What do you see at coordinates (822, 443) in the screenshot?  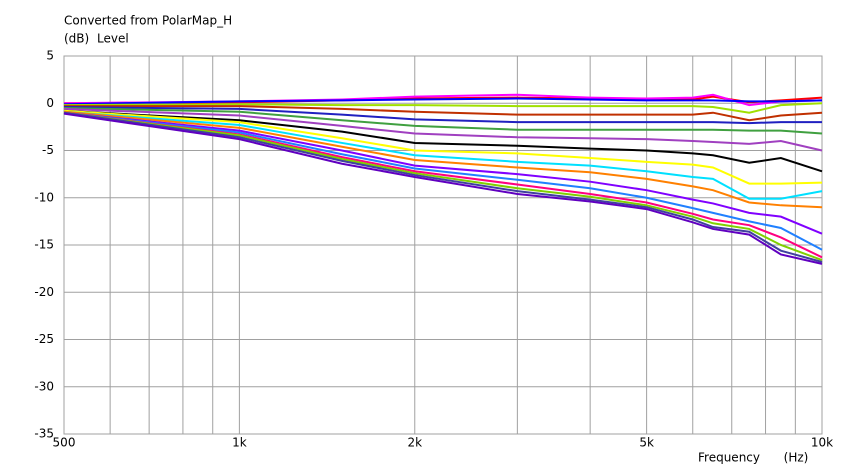 I see `x-tick-label: 10k` at bounding box center [822, 443].